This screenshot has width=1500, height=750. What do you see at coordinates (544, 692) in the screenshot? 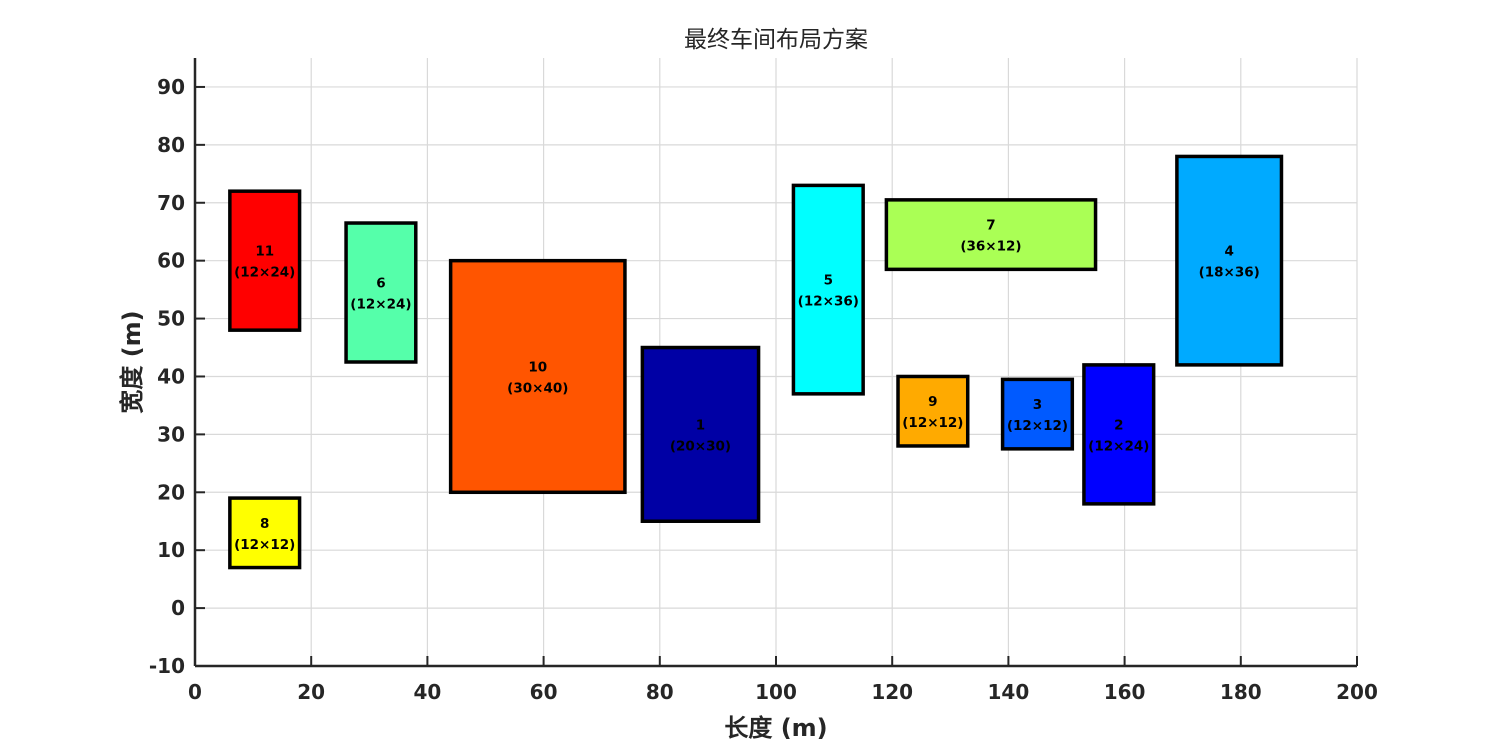
I see `x-tick-label: 60` at bounding box center [544, 692].